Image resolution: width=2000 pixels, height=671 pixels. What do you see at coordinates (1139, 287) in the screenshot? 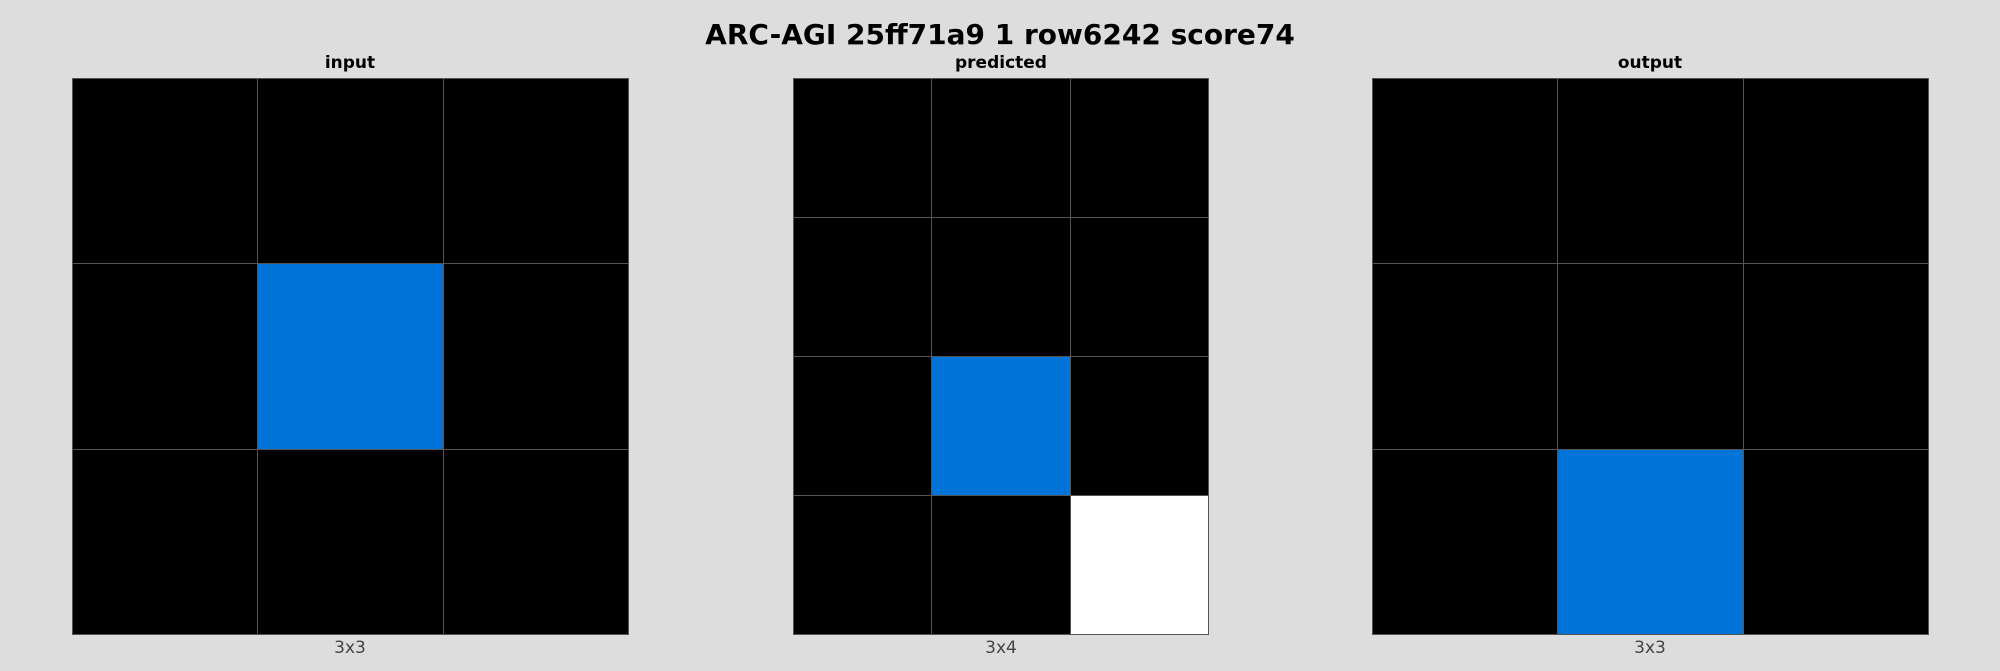
I see `grid-cell-predicted-r1-c2` at bounding box center [1139, 287].